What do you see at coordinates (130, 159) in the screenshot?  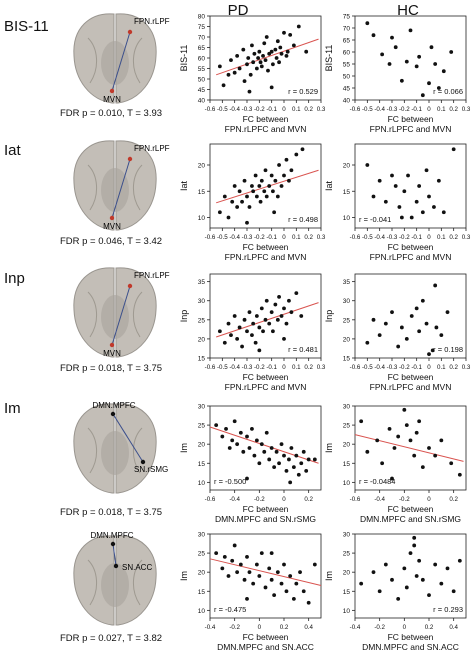 I see `node-a-marker` at bounding box center [130, 159].